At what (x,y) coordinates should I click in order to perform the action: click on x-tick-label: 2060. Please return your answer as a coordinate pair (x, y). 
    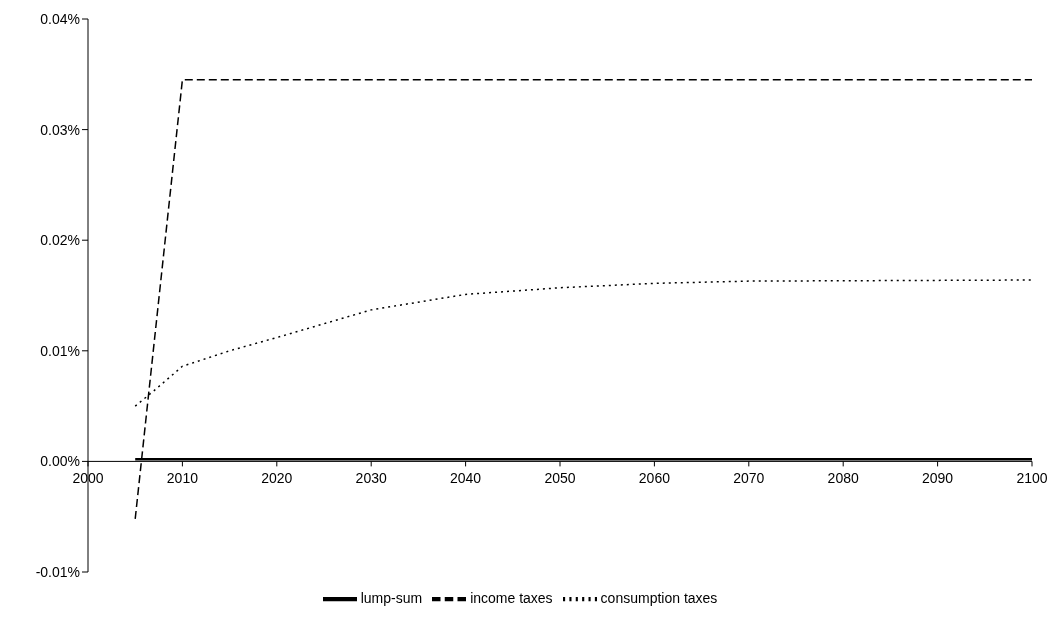
    Looking at the image, I should click on (654, 478).